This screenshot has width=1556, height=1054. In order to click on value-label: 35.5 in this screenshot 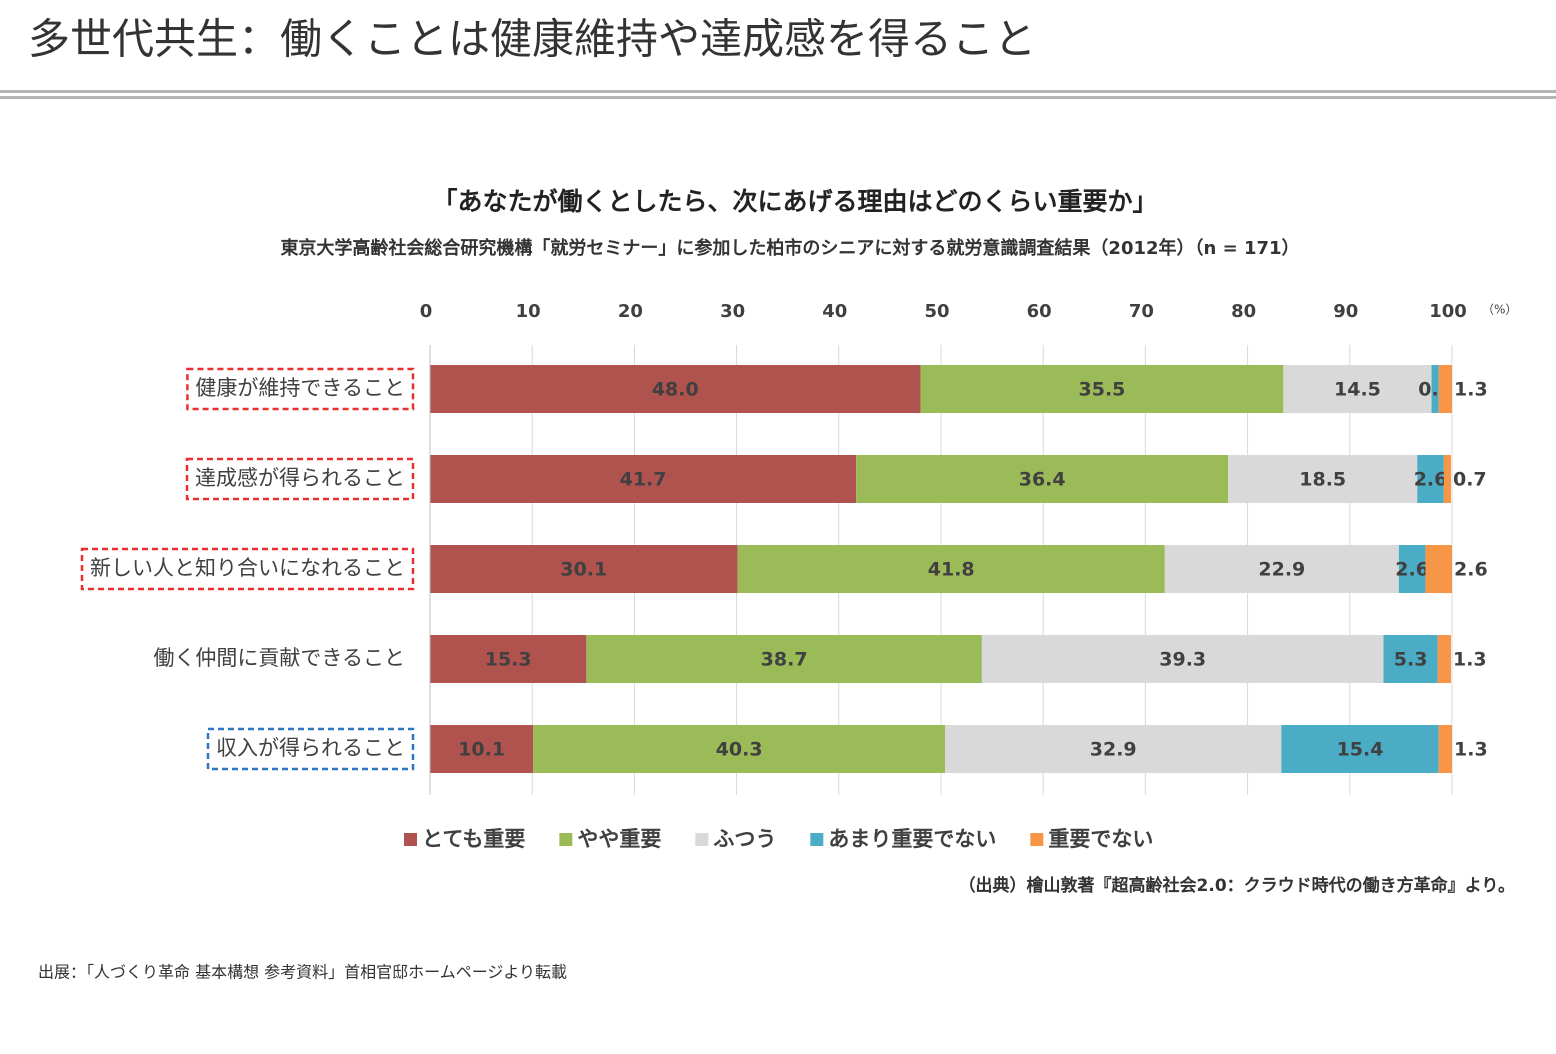, I will do `click(1102, 390)`.